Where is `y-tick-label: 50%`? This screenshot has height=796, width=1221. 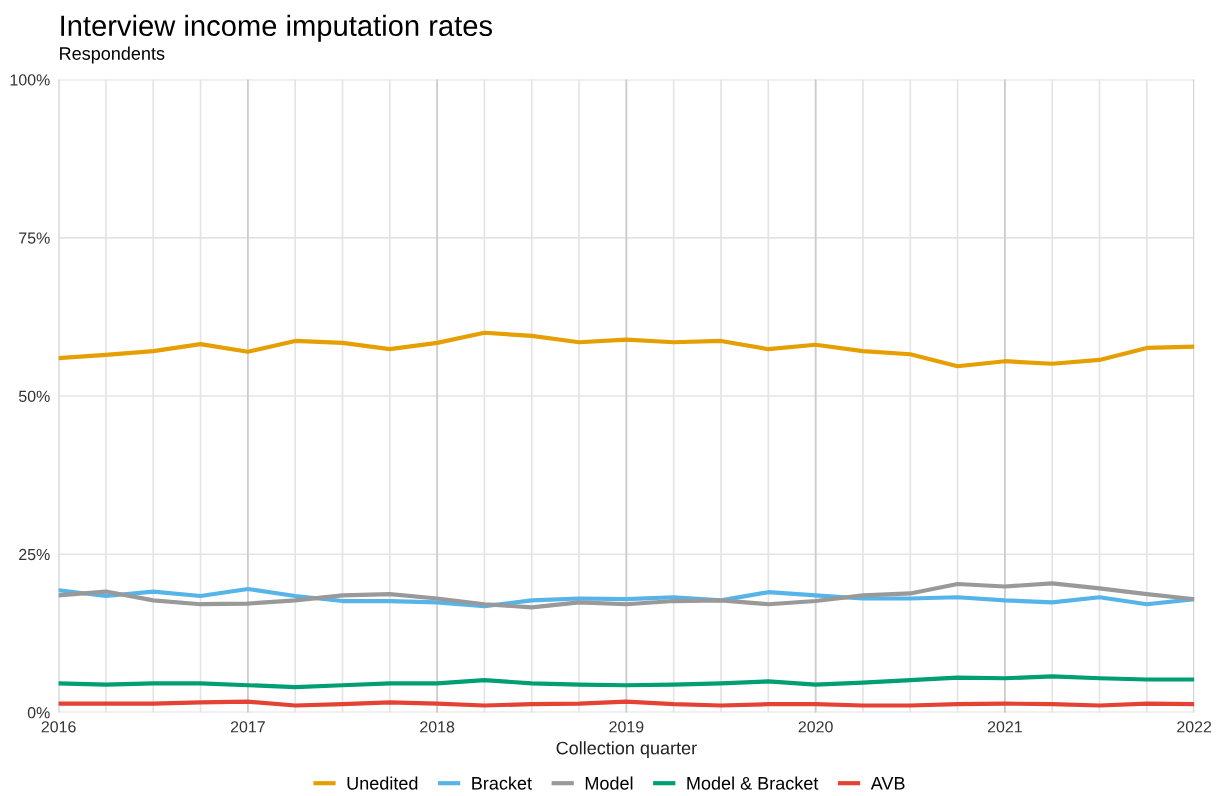 y-tick-label: 50% is located at coordinates (34, 396).